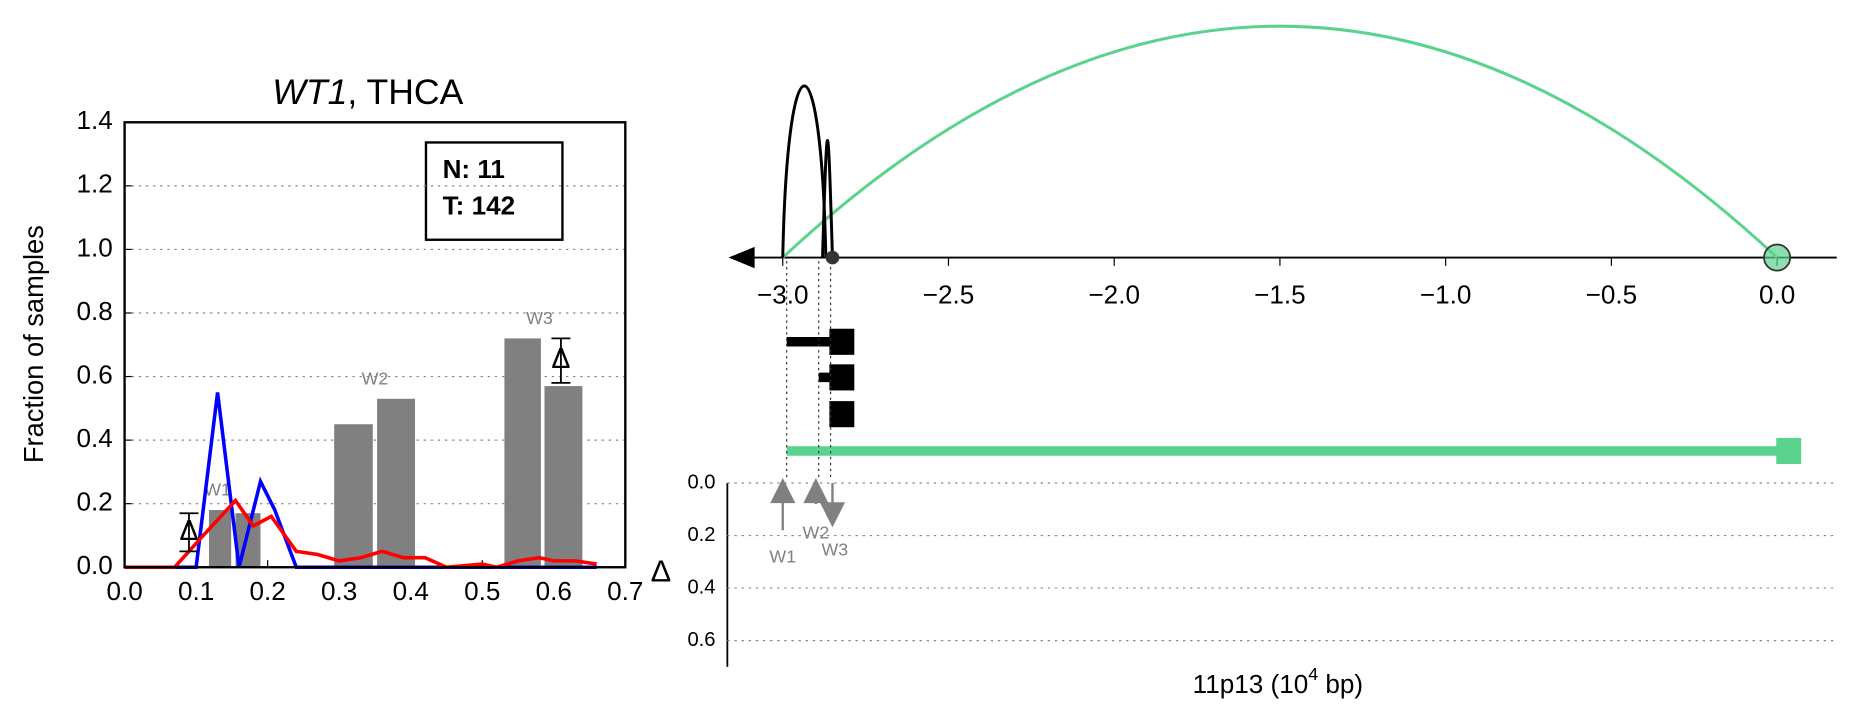  What do you see at coordinates (741, 257) in the screenshot?
I see `axis-arrow` at bounding box center [741, 257].